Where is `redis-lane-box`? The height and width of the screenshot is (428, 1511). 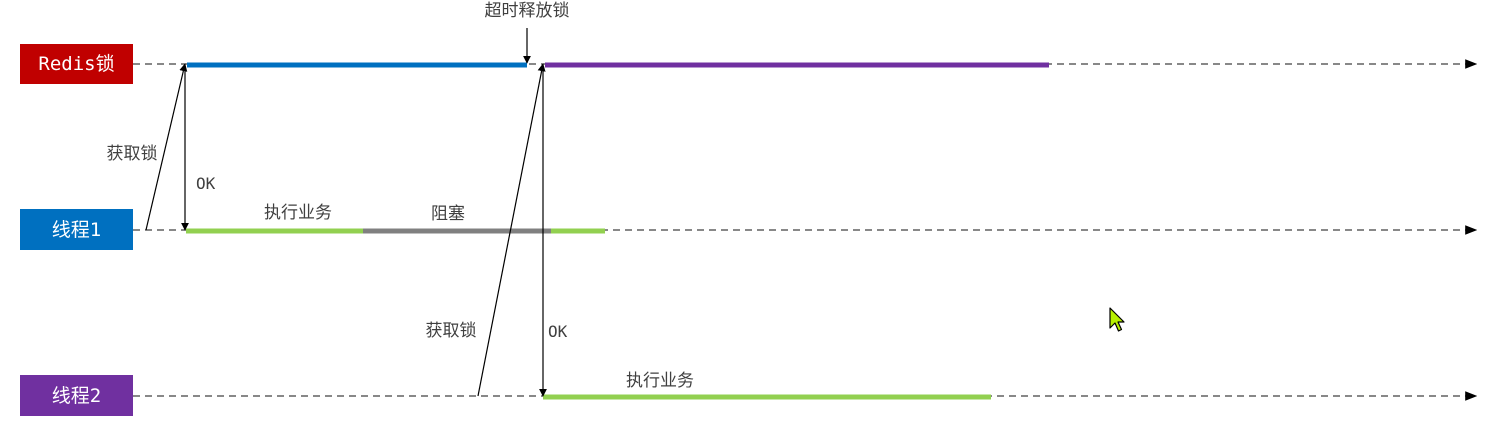
redis-lane-box is located at coordinates (76, 64).